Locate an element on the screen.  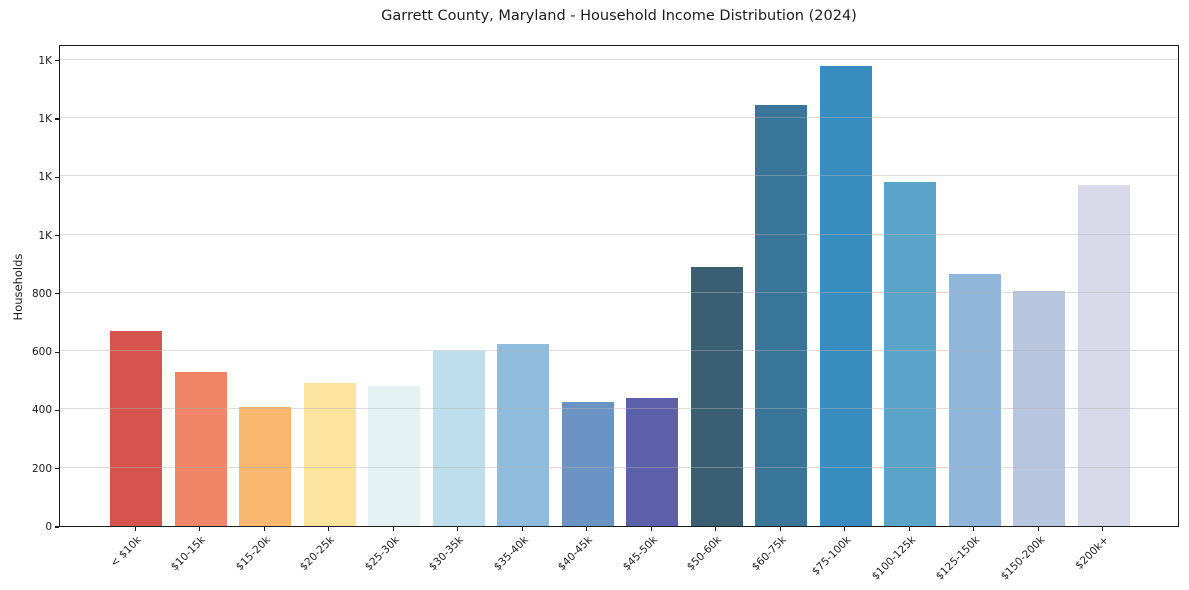
x-tick-label: $150-200k is located at coordinates (1022, 558).